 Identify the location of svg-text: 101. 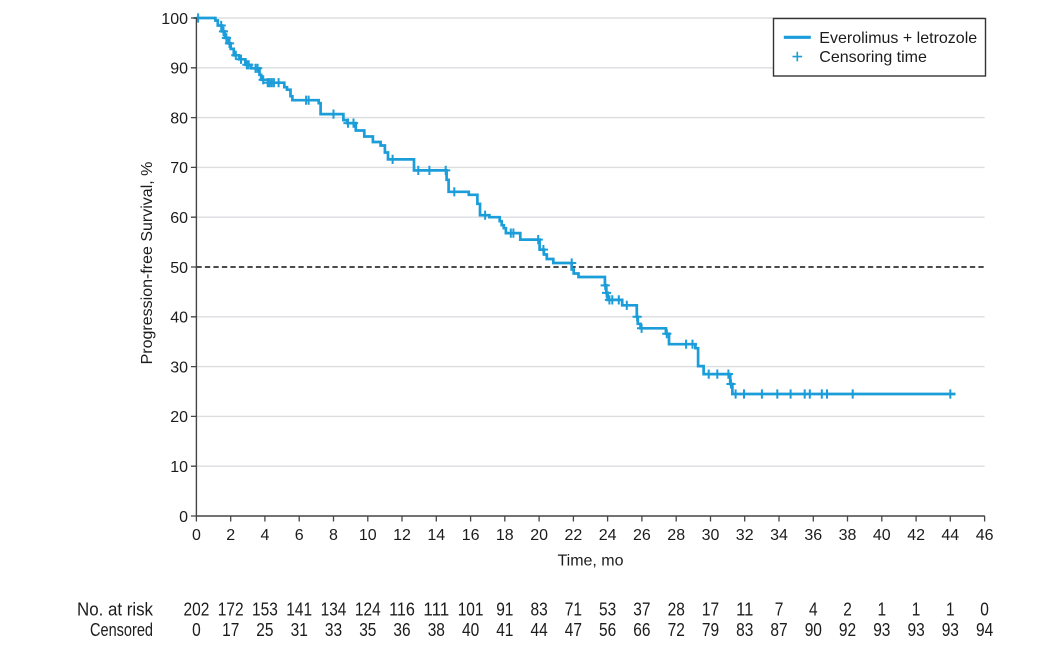
(471, 609).